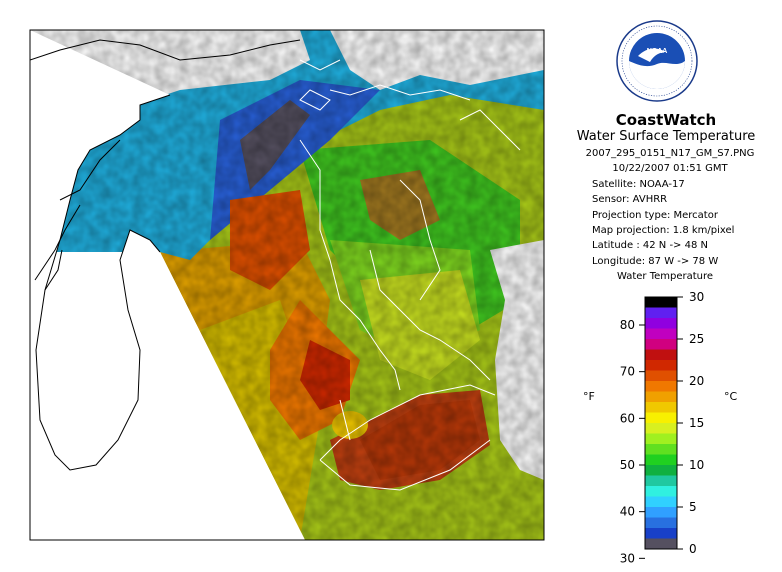  Describe the element at coordinates (650, 246) in the screenshot. I see `latitude-range: Latitude : 42 N -> 48 N` at that location.